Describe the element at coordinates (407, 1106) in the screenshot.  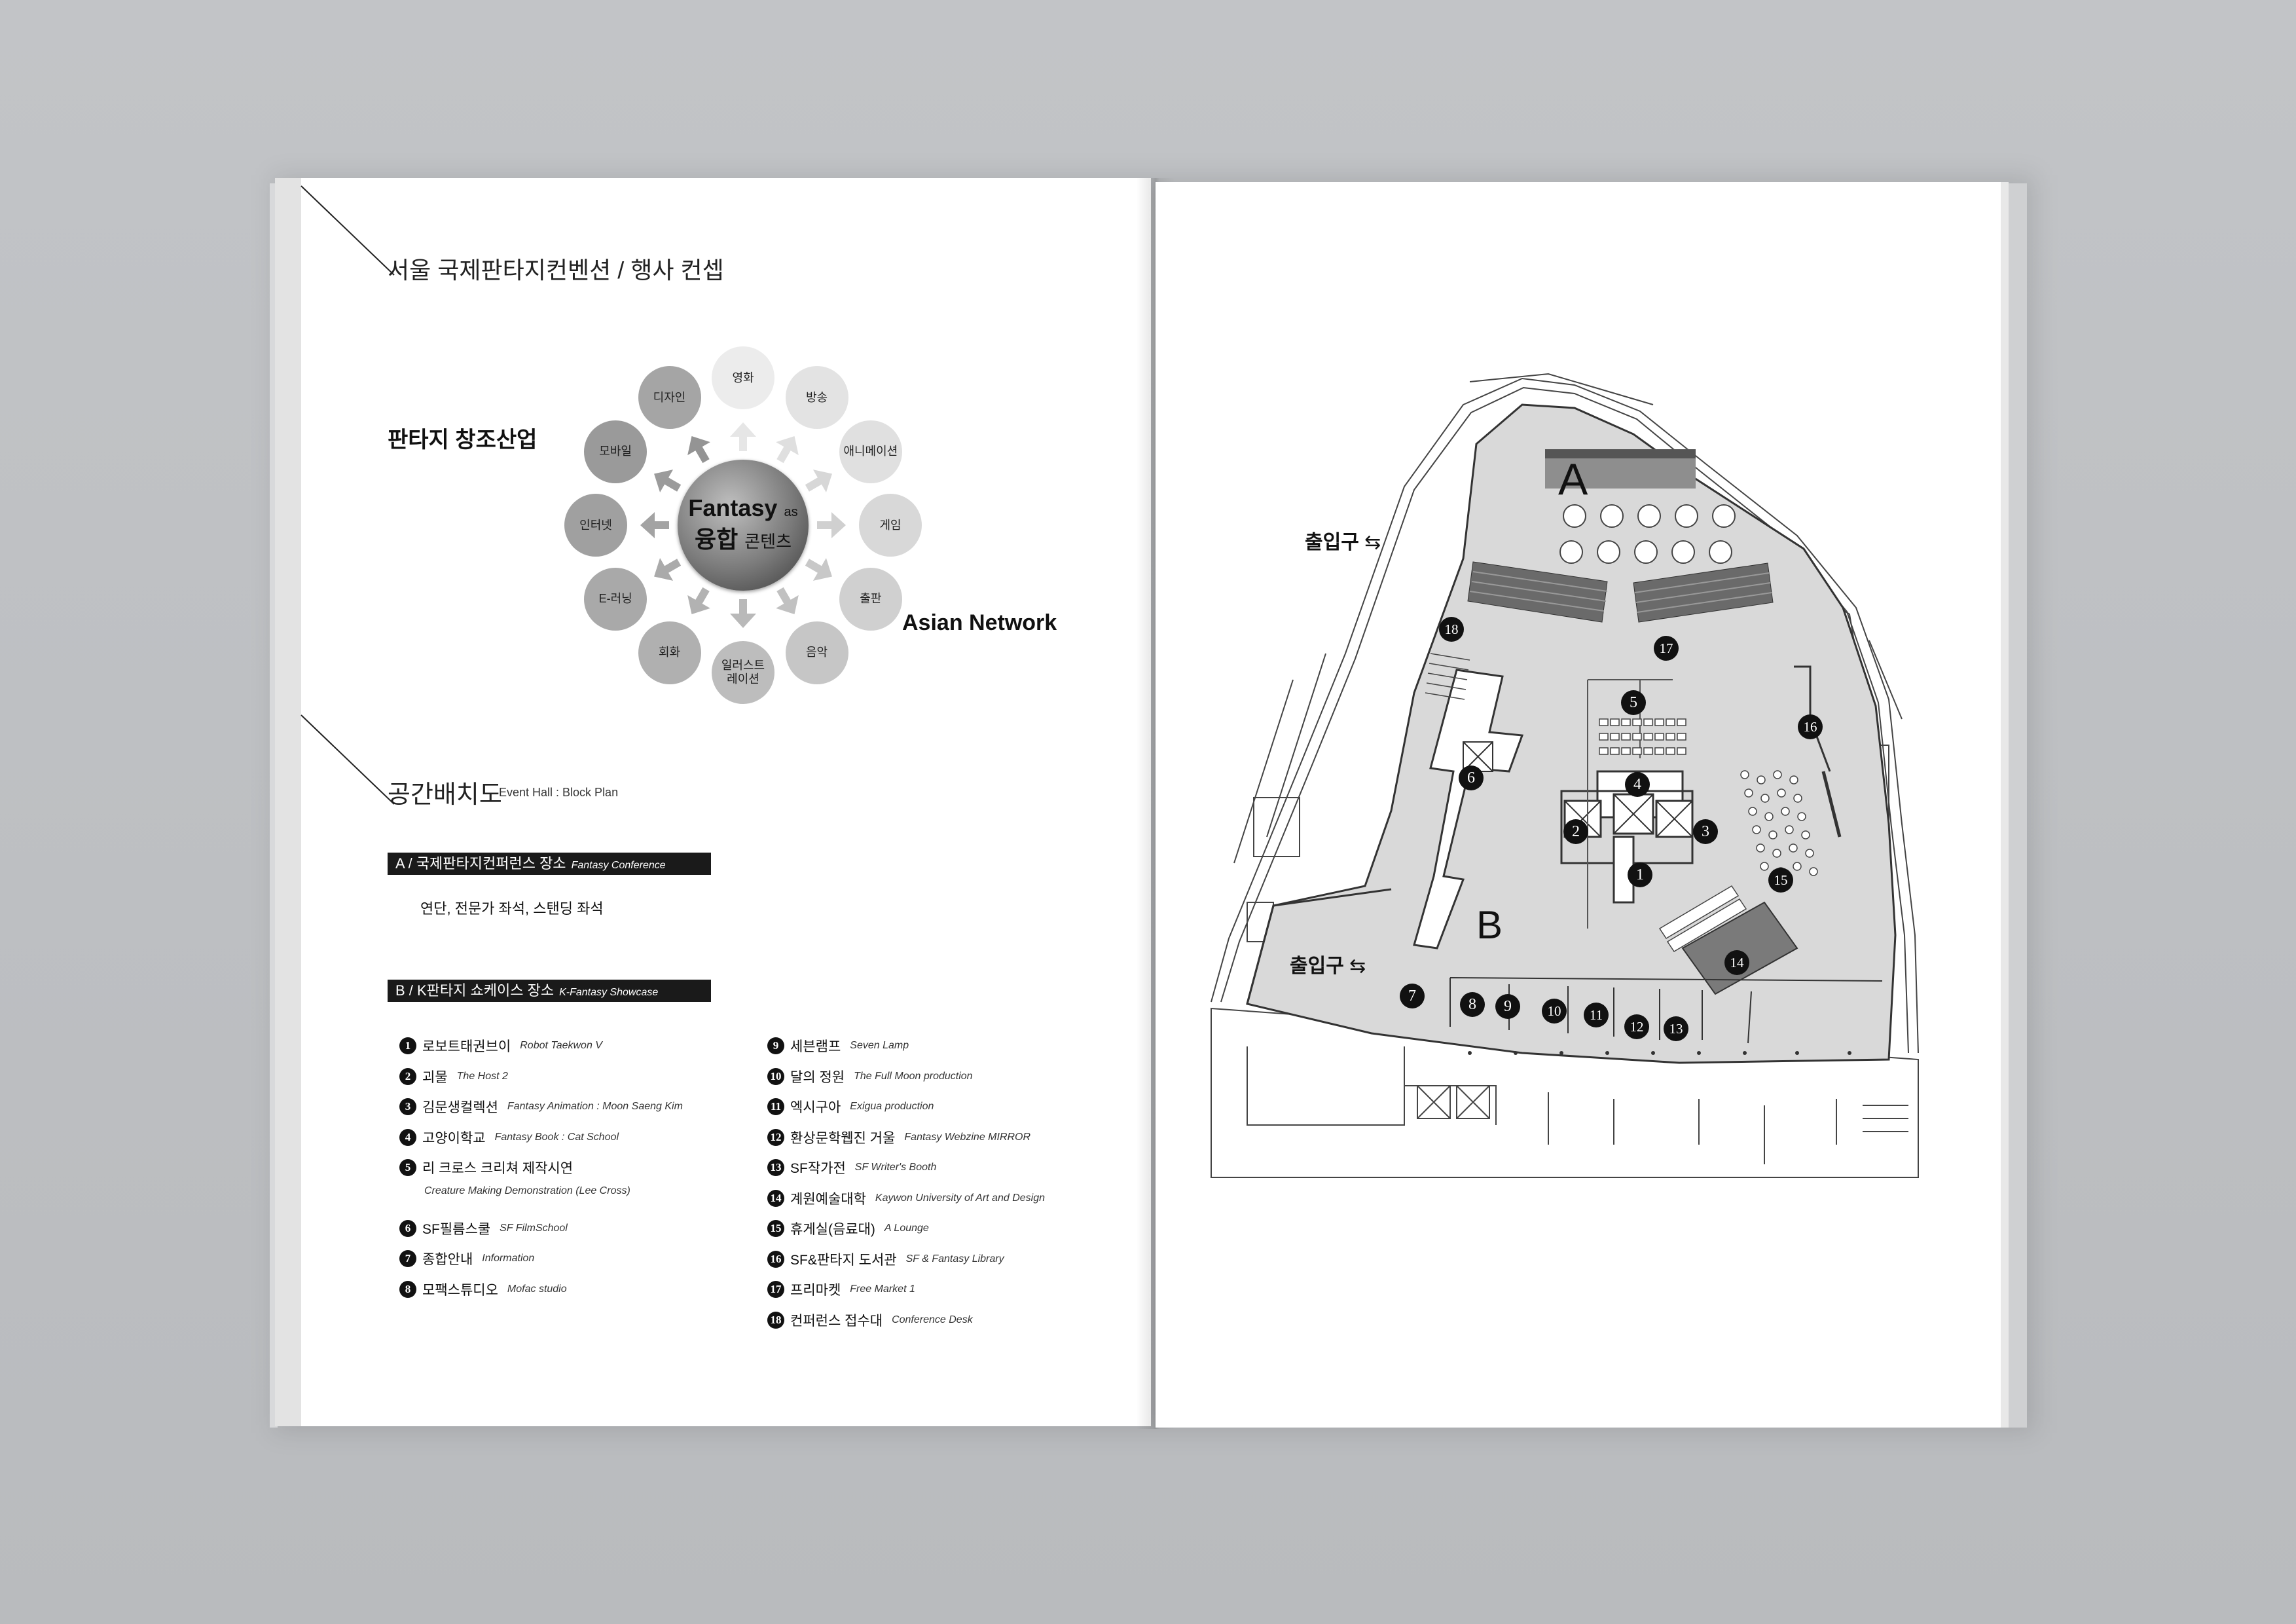
I see `legend-number: 3` at that location.